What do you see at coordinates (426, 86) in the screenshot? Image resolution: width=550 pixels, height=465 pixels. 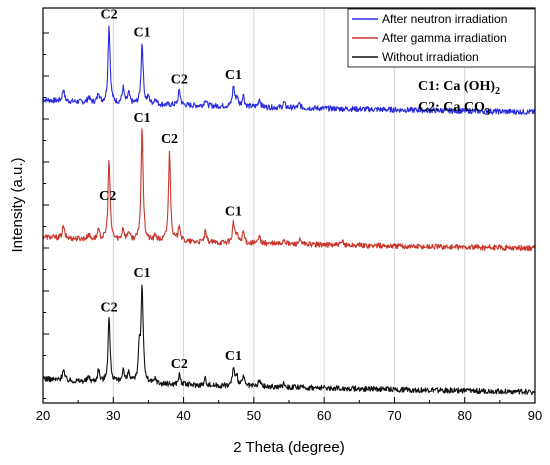 I see `phase-note-c1-label: C1` at bounding box center [426, 86].